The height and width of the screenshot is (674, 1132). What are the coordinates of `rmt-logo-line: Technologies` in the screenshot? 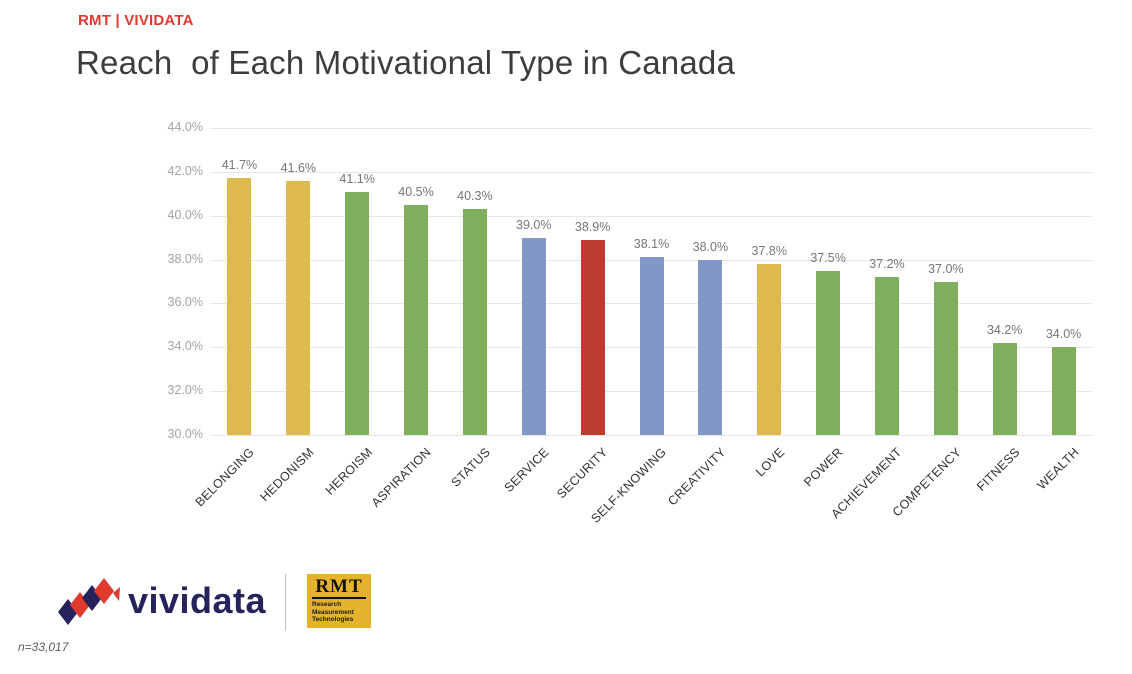 It's located at (333, 619).